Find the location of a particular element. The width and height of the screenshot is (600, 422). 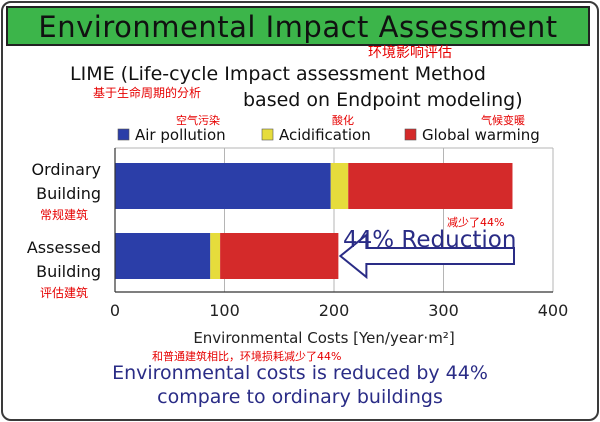

xaxis-note-cn: 和普通建筑相比，环境损耗减少了44% is located at coordinates (247, 356).